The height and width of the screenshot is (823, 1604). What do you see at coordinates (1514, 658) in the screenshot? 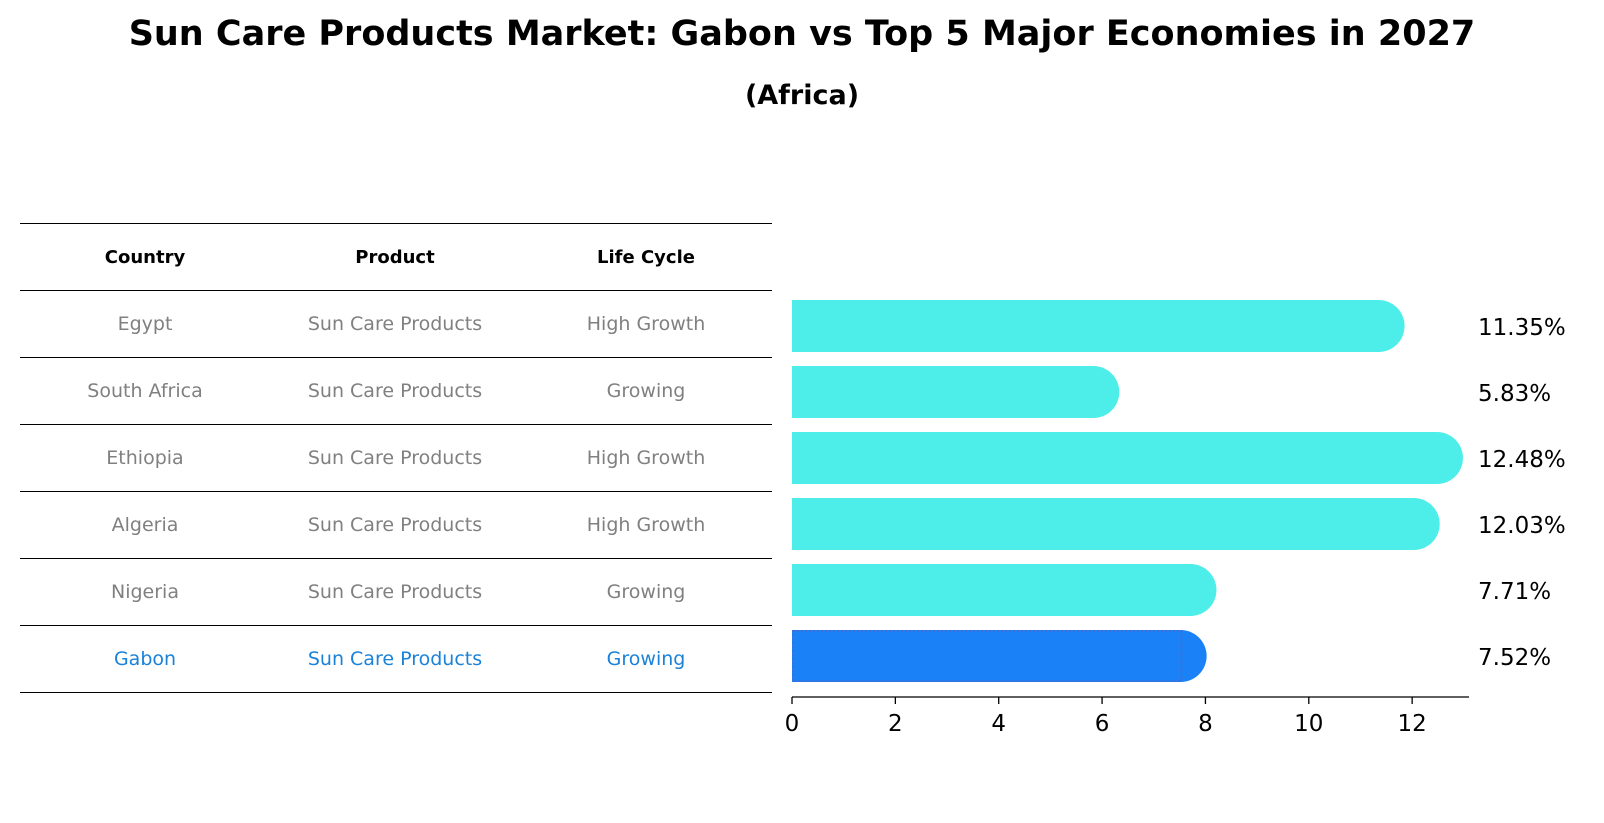
I see `bar-value-label: 7.52%` at bounding box center [1514, 658].